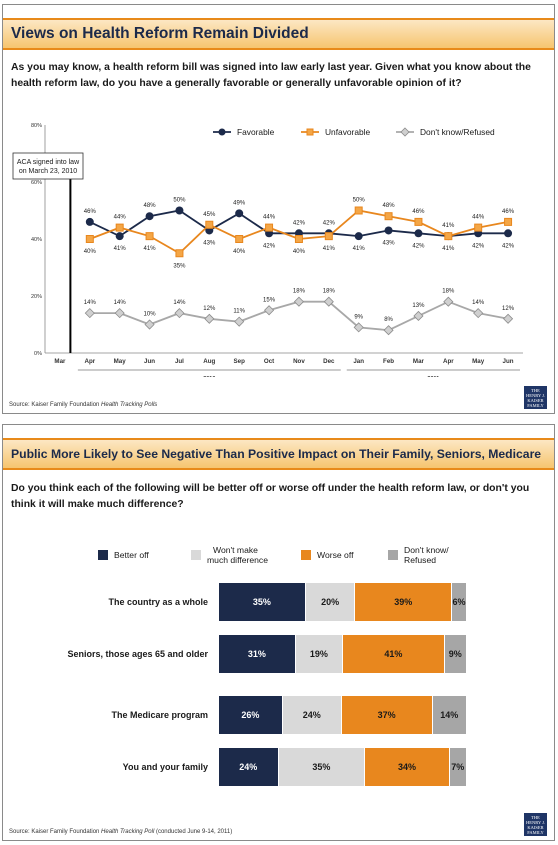 Image resolution: width=558 pixels, height=845 pixels. I want to click on unfavorable-data-label: 44%, so click(478, 218).